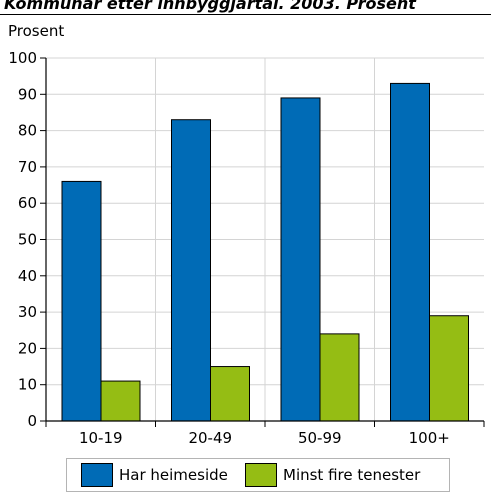 This screenshot has height=495, width=491. I want to click on y-tick-label: 40, so click(27, 276).